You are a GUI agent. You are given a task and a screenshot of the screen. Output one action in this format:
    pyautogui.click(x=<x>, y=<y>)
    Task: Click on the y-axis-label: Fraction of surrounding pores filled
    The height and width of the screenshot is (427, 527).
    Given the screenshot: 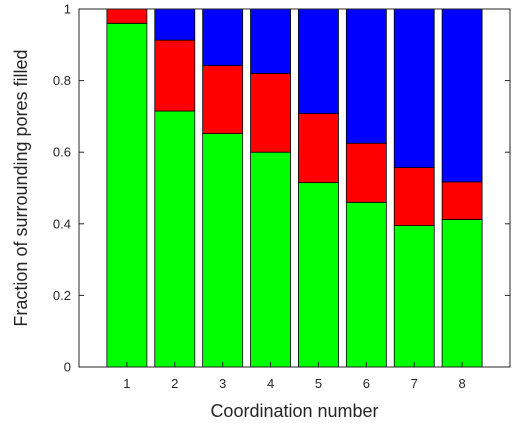 What is the action you would take?
    pyautogui.click(x=21, y=187)
    